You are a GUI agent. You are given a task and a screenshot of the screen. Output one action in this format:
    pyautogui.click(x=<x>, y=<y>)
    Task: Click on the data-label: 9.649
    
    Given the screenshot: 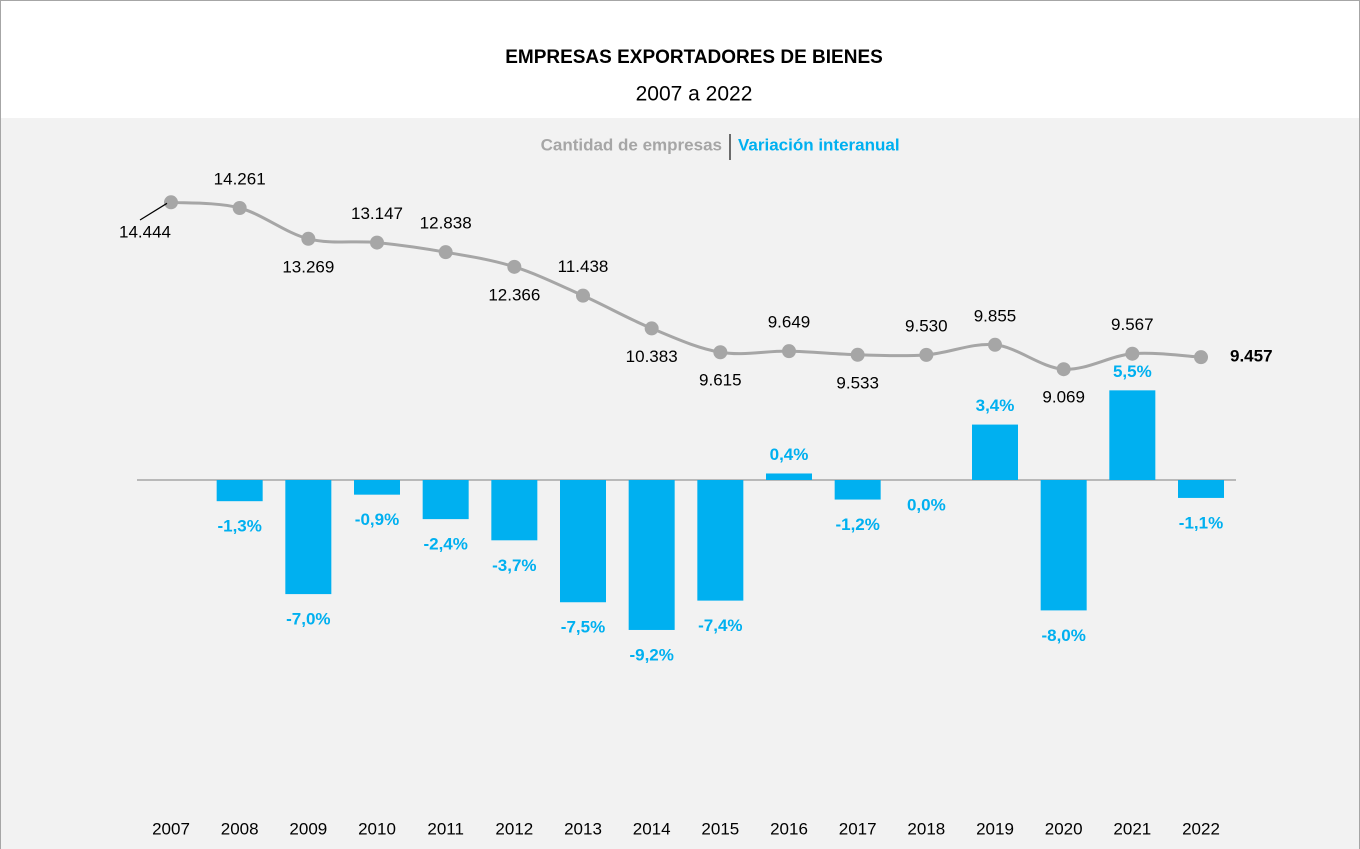 What is the action you would take?
    pyautogui.click(x=789, y=322)
    